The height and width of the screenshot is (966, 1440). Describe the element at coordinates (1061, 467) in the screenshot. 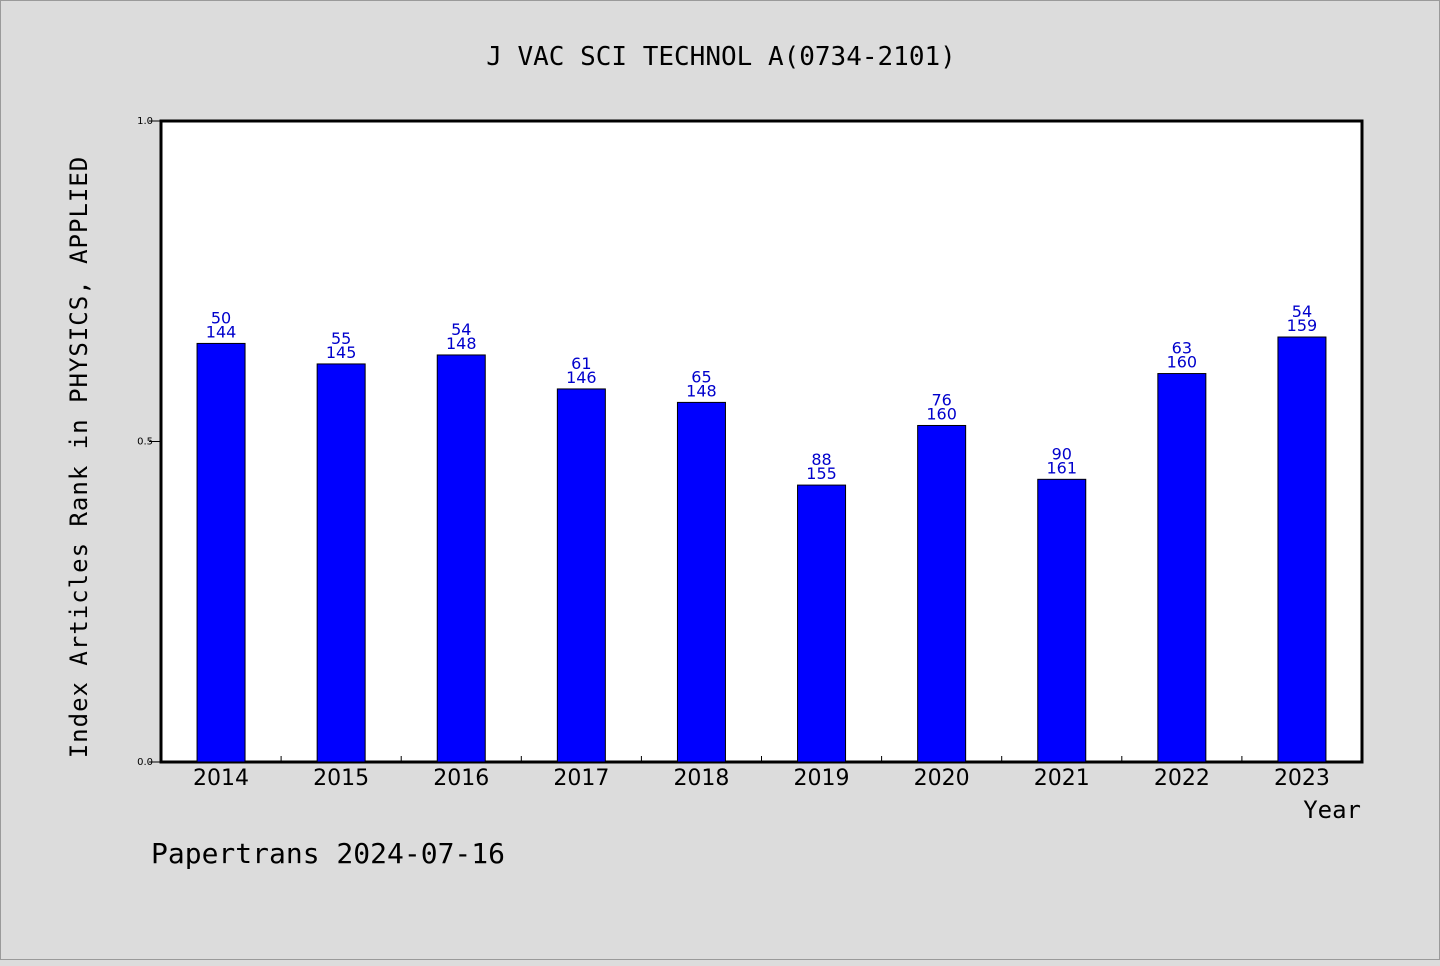

I see `data-label-total: 161` at that location.